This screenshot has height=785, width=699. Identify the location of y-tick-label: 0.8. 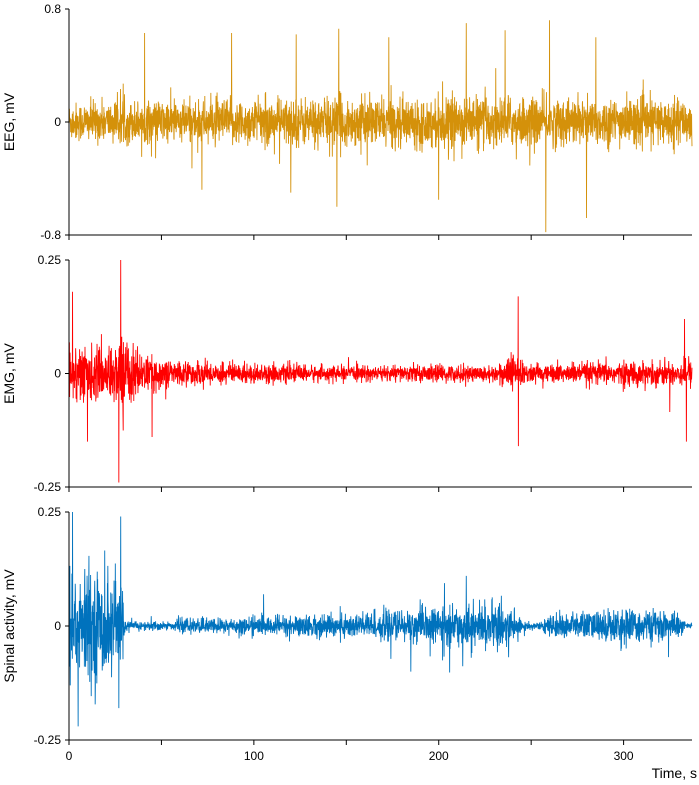
(52, 9).